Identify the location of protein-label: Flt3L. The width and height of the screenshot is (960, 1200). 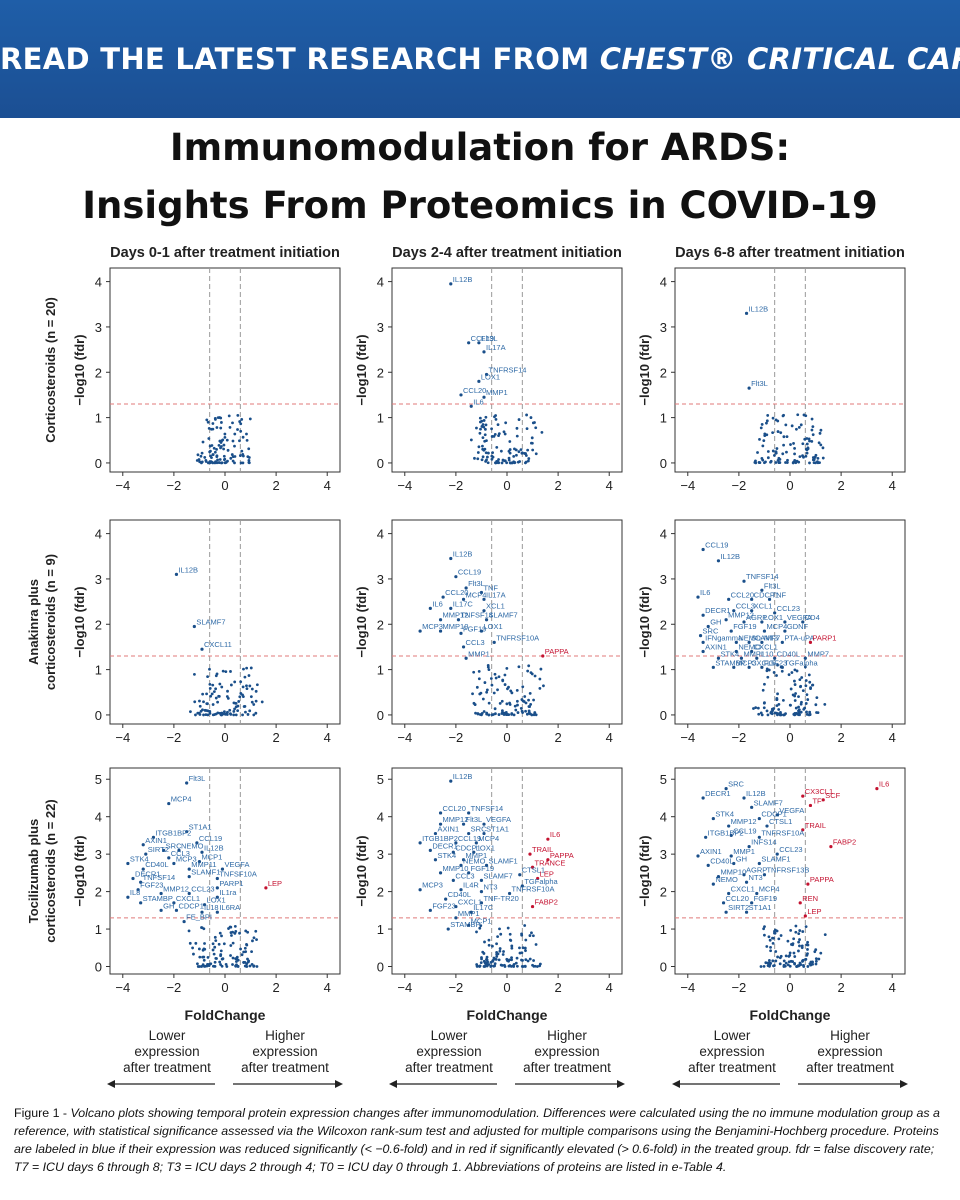
(476, 583).